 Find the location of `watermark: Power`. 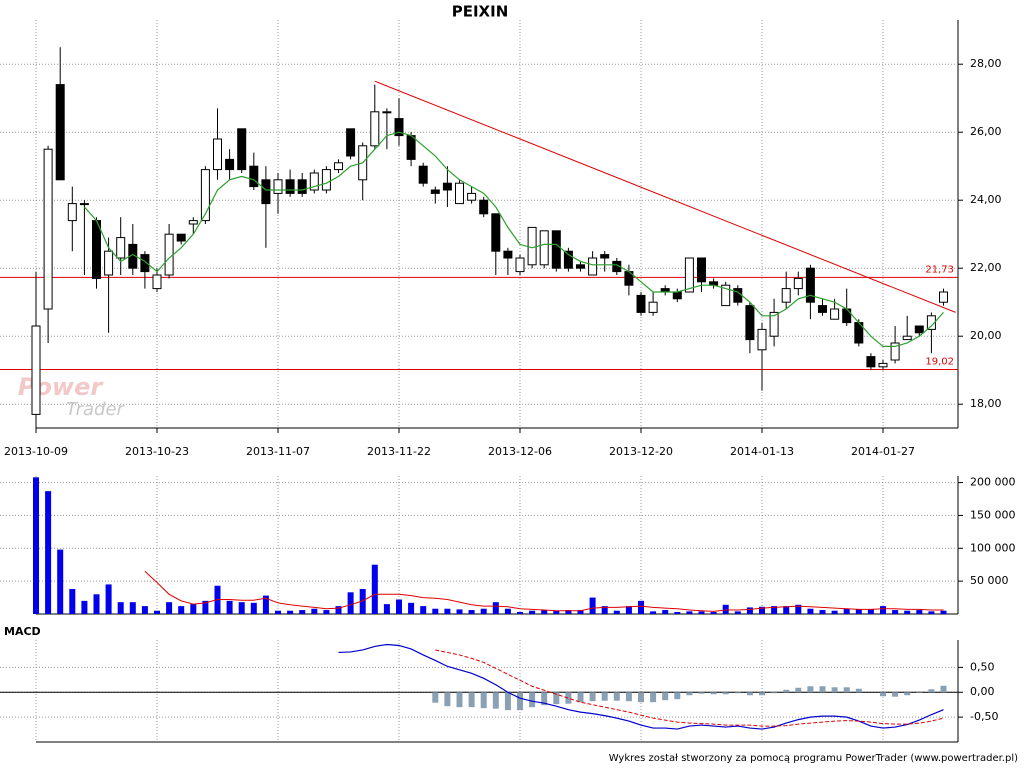

watermark: Power is located at coordinates (61, 387).